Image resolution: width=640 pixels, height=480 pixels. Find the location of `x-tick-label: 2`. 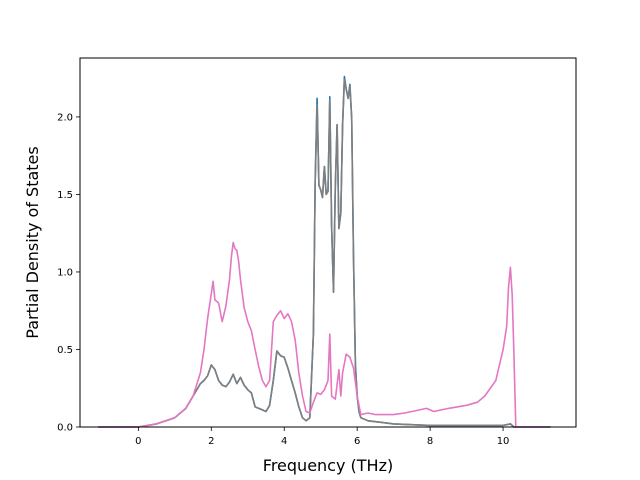

x-tick-label: 2 is located at coordinates (211, 441).